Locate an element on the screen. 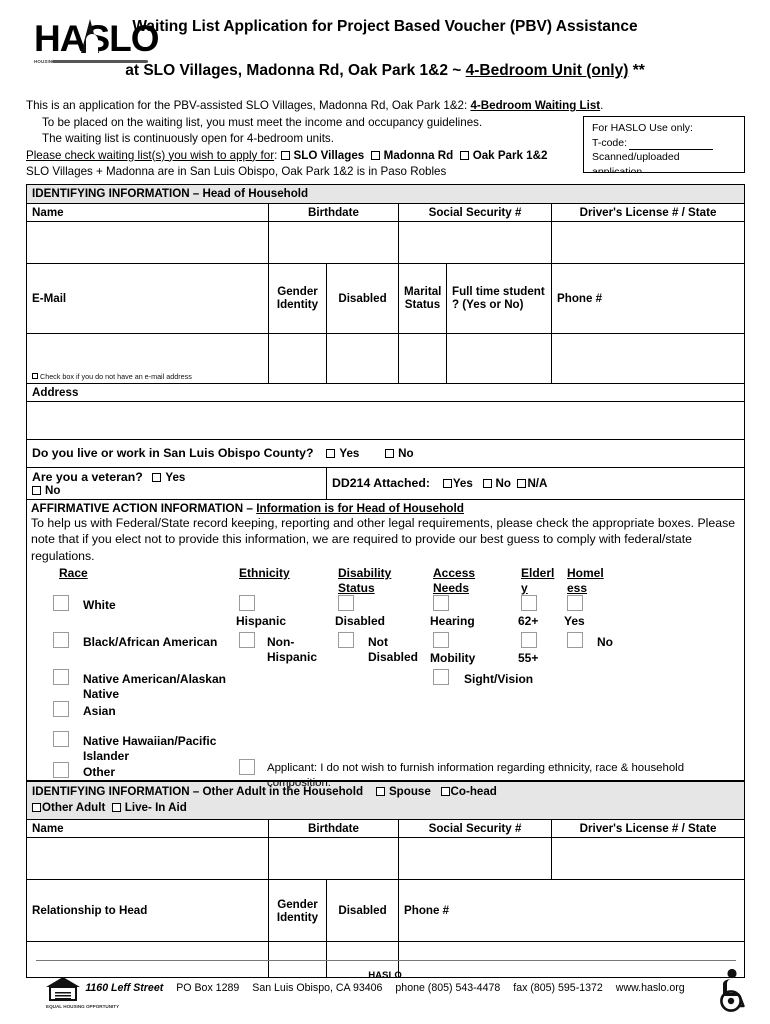  label-elderly-55: 55+ is located at coordinates (528, 658).